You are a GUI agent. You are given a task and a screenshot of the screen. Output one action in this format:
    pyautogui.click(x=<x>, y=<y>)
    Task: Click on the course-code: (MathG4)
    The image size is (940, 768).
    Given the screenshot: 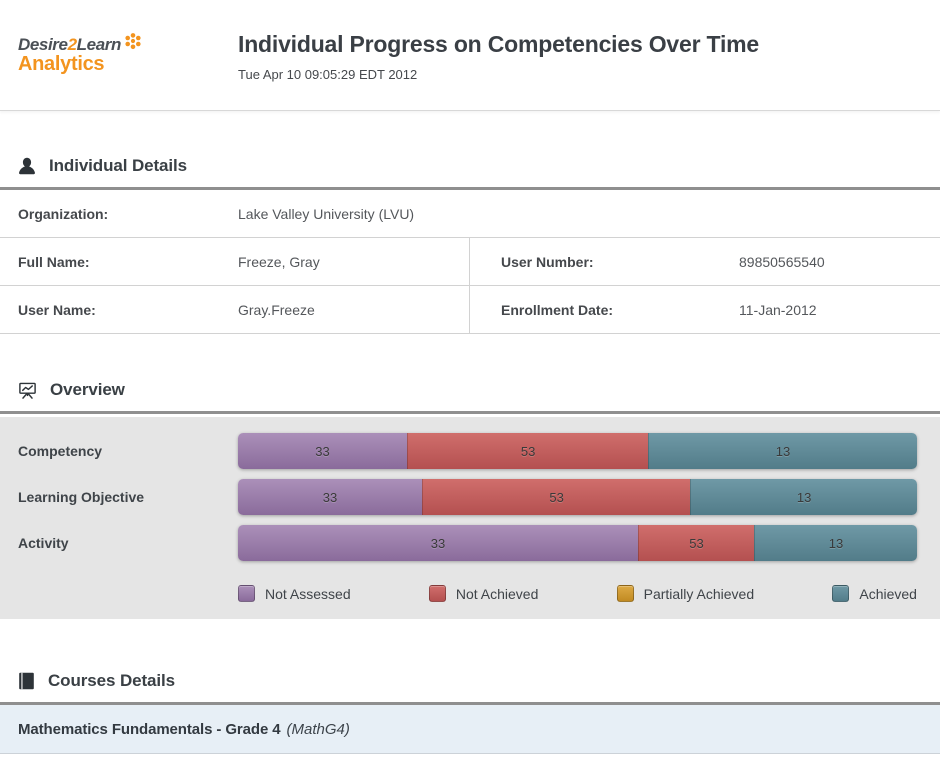 What is the action you would take?
    pyautogui.click(x=318, y=729)
    